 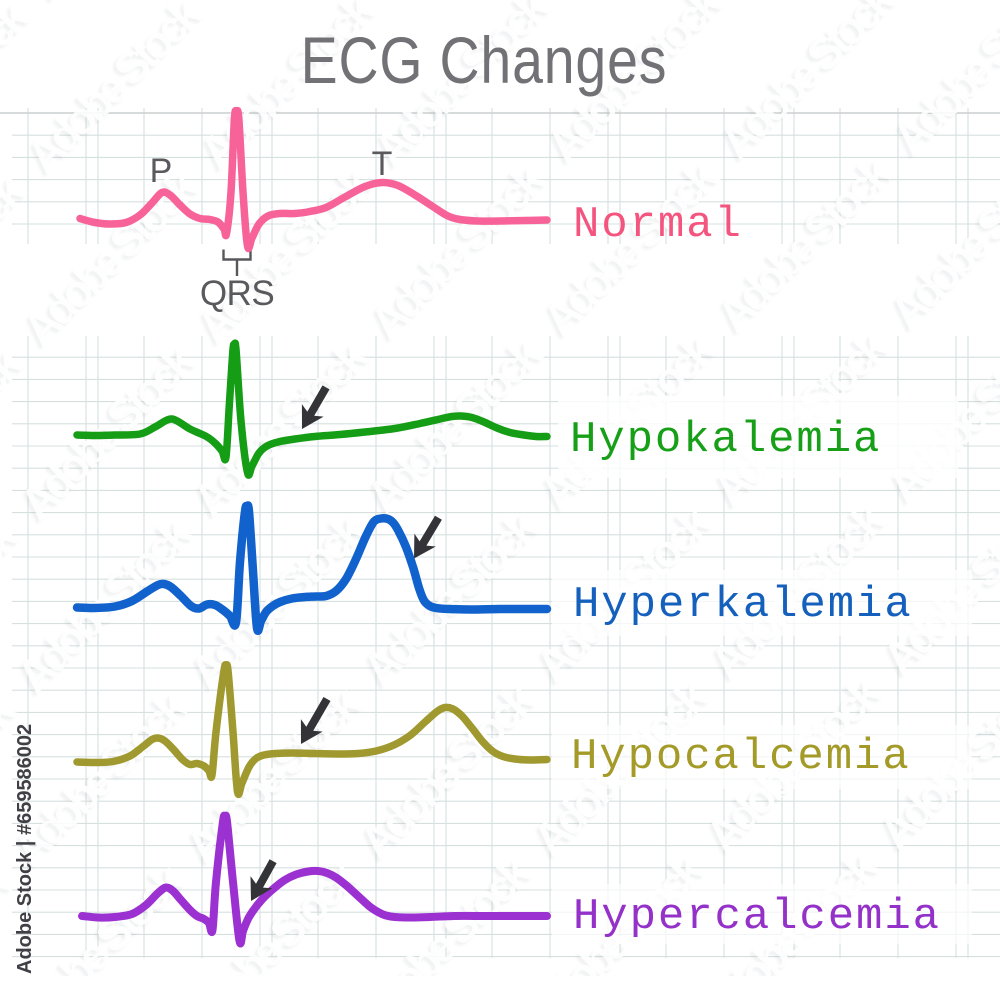 What do you see at coordinates (757, 917) in the screenshot?
I see `svg-text: Hypercalcemia` at bounding box center [757, 917].